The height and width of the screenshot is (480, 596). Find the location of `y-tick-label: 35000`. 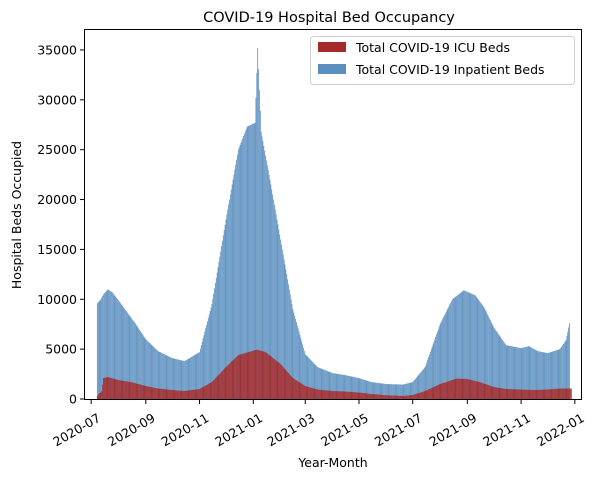

y-tick-label: 35000 is located at coordinates (57, 49).